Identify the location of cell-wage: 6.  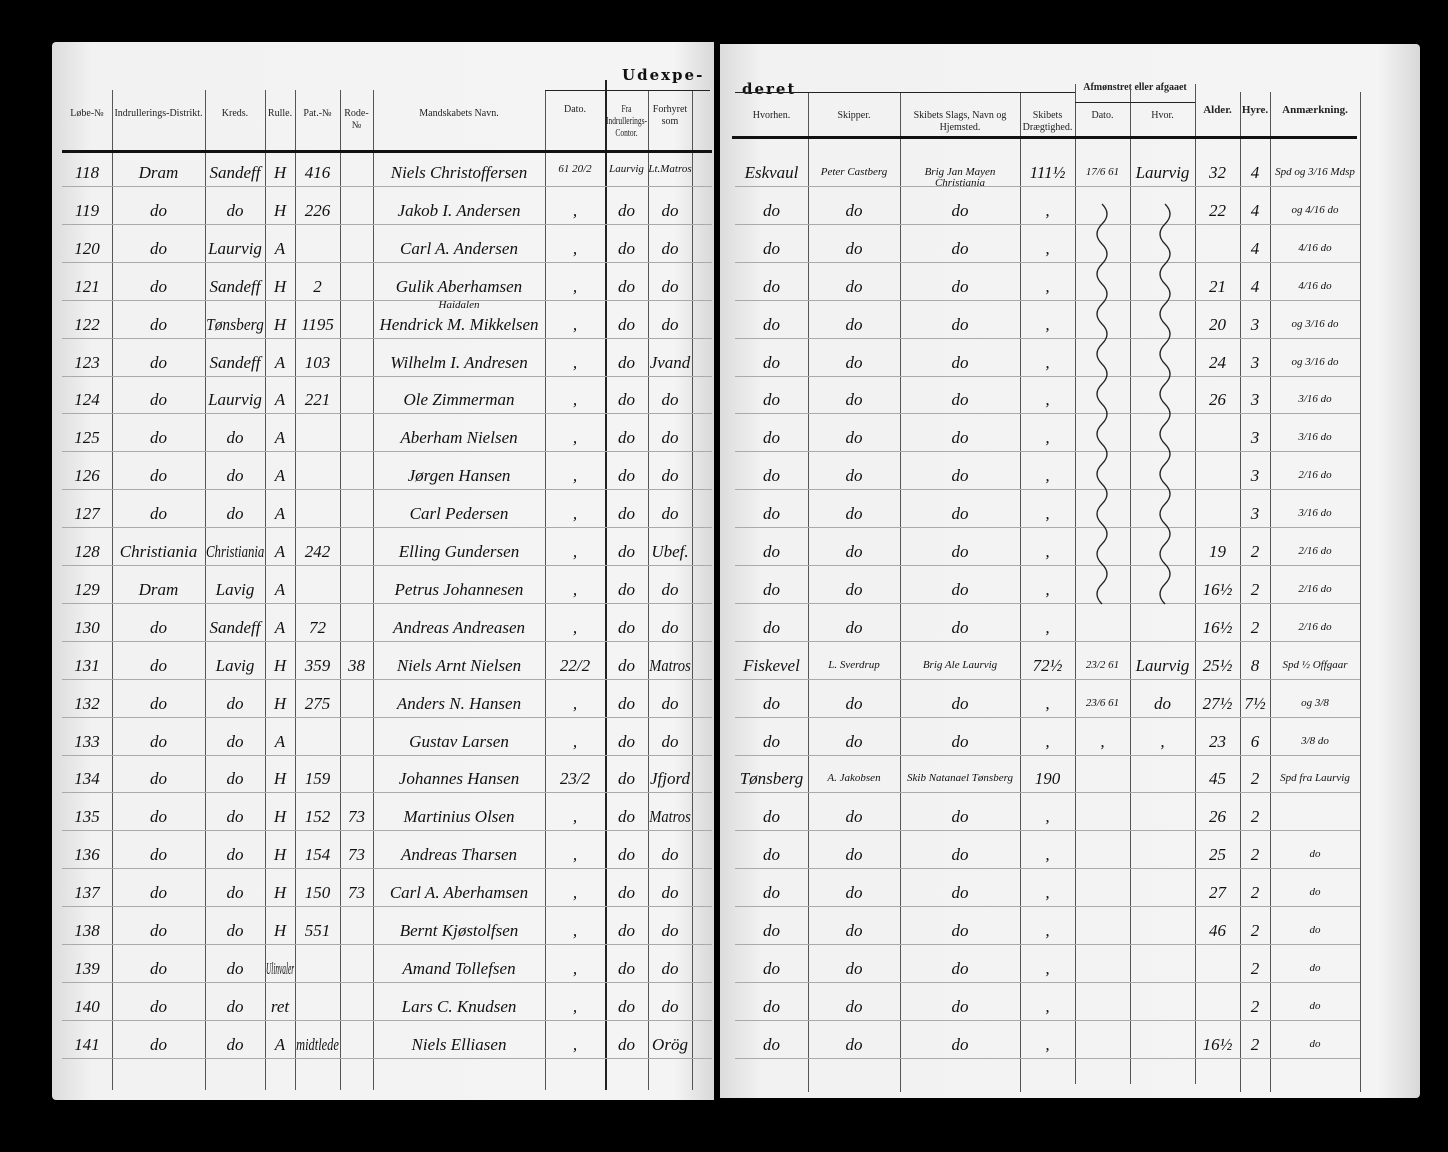
(1255, 741).